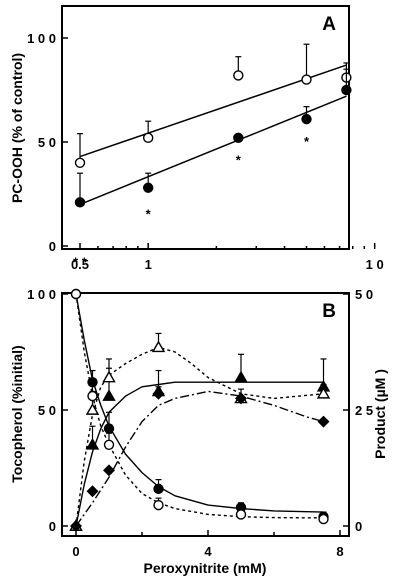  Describe the element at coordinates (208, 551) in the screenshot. I see `panel-b-x-tick-label: 4` at that location.